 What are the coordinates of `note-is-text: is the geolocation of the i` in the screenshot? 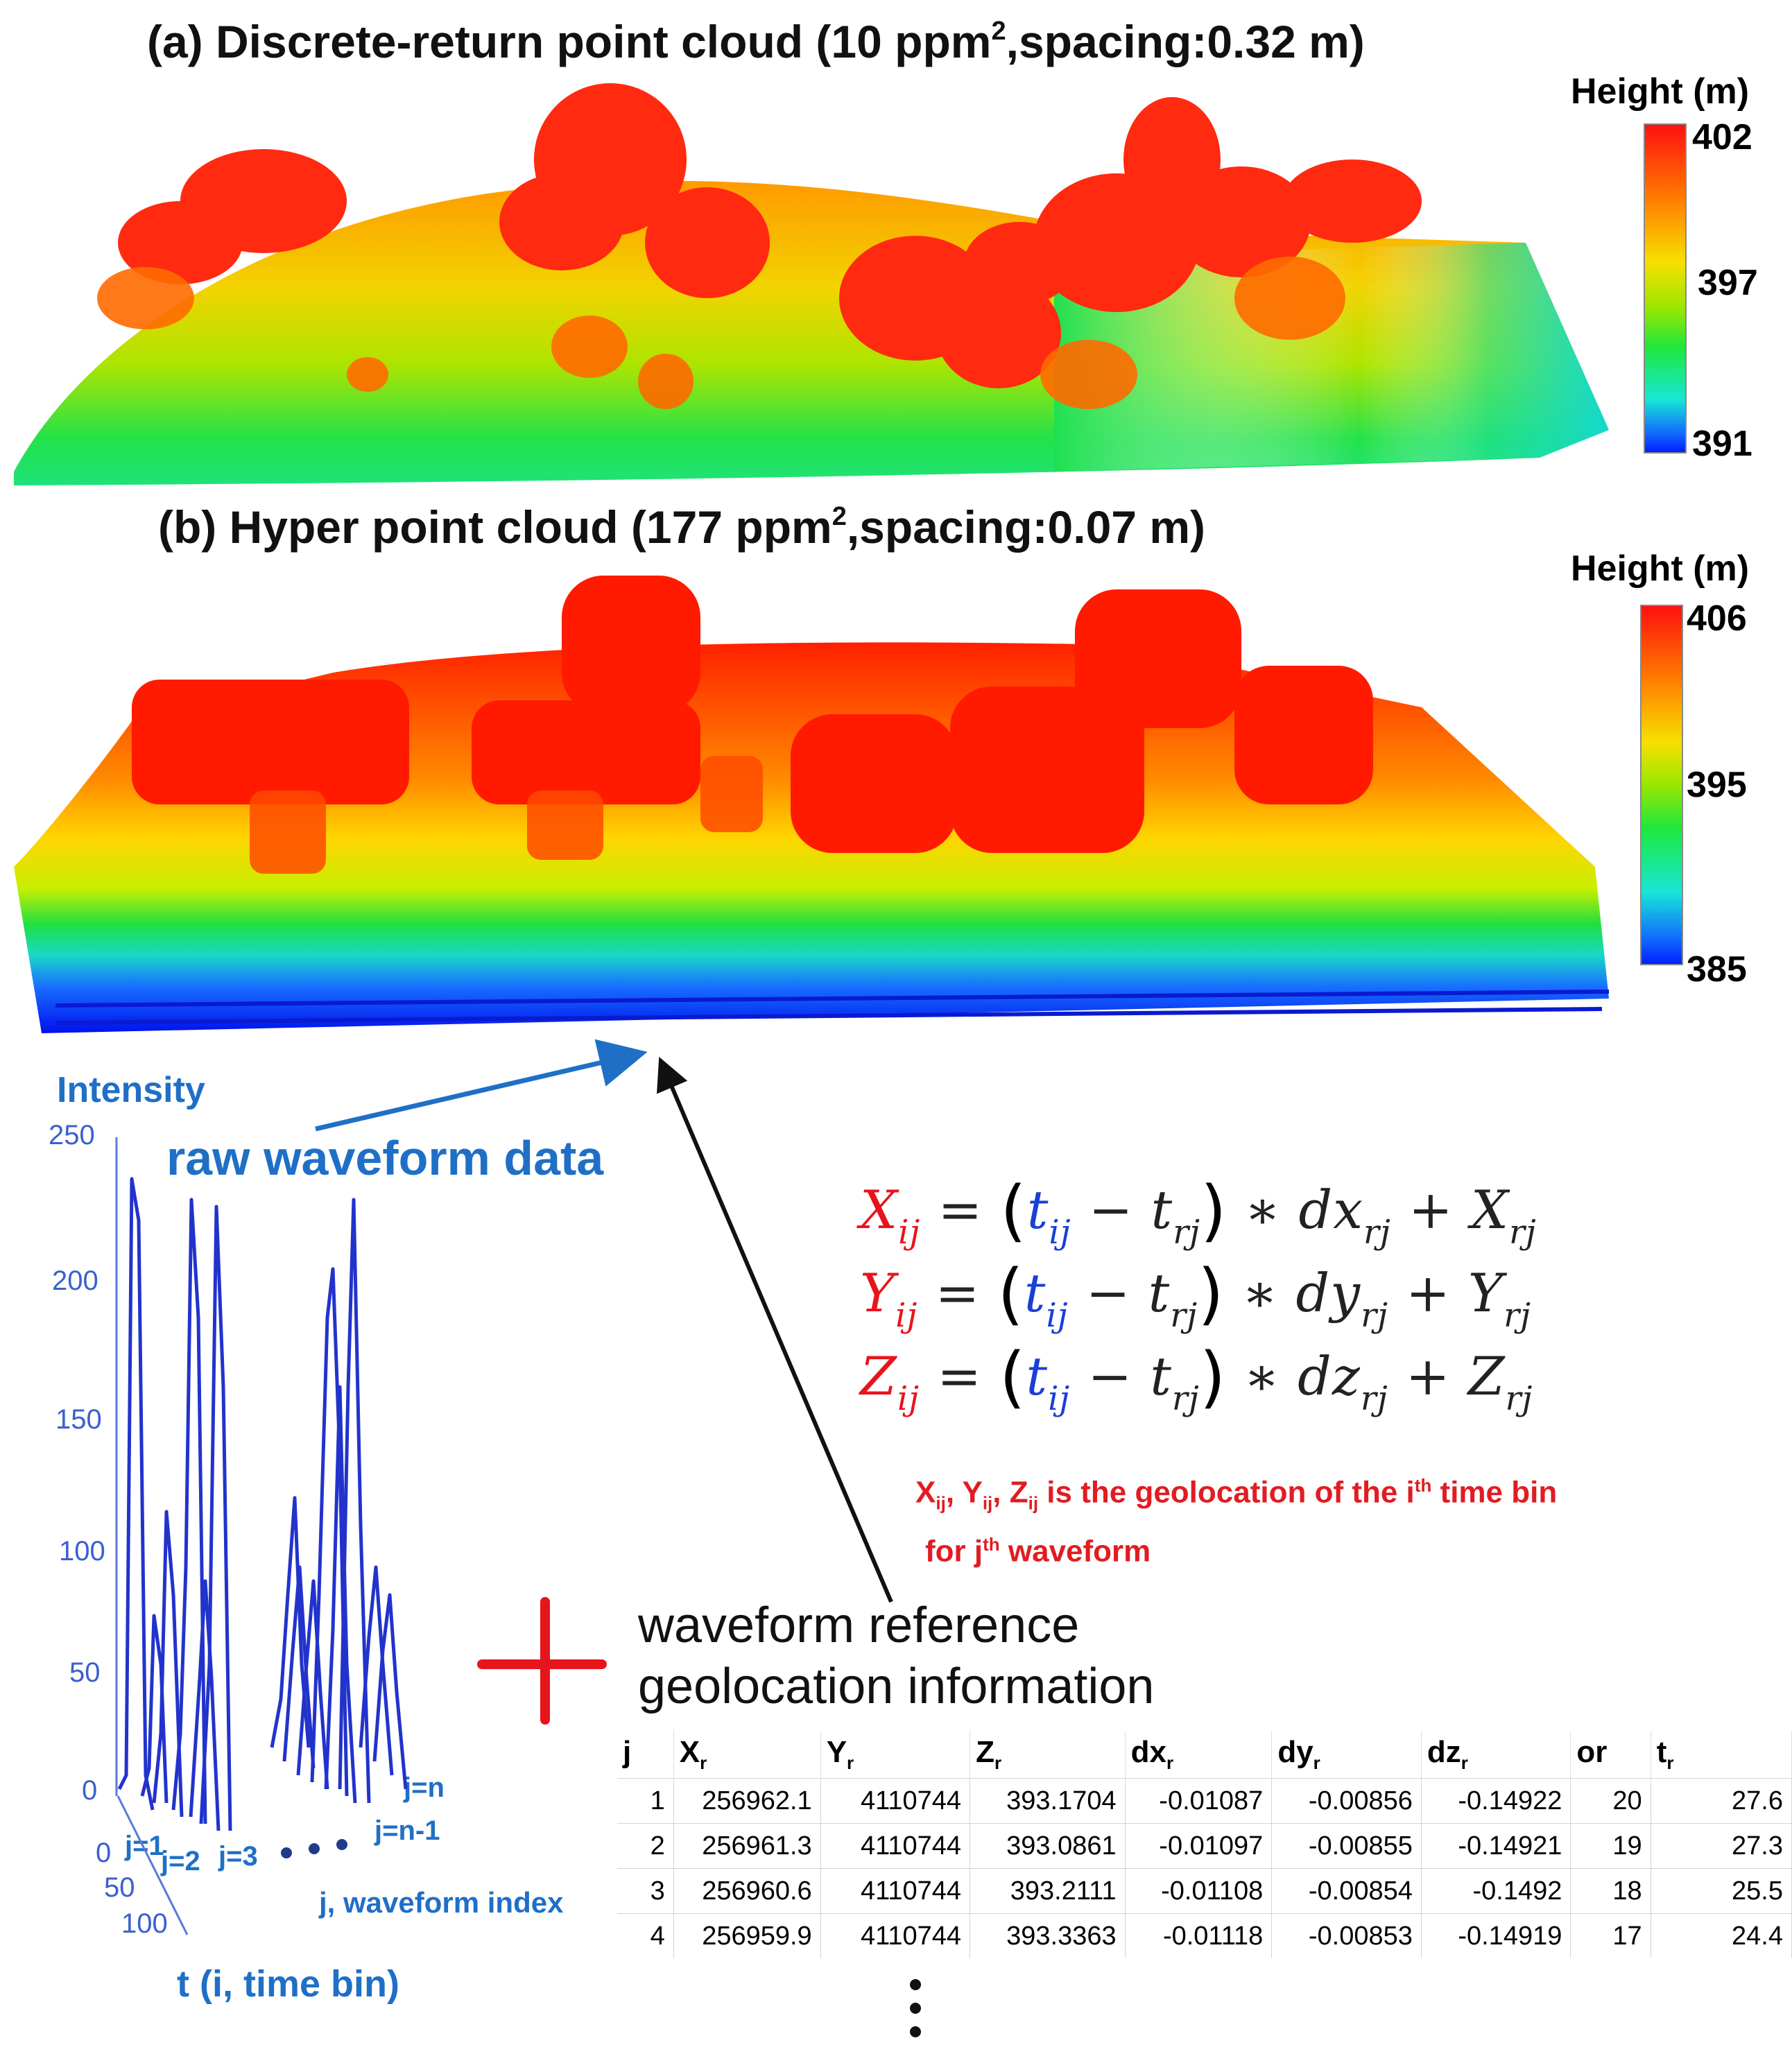 It's located at (1227, 1492).